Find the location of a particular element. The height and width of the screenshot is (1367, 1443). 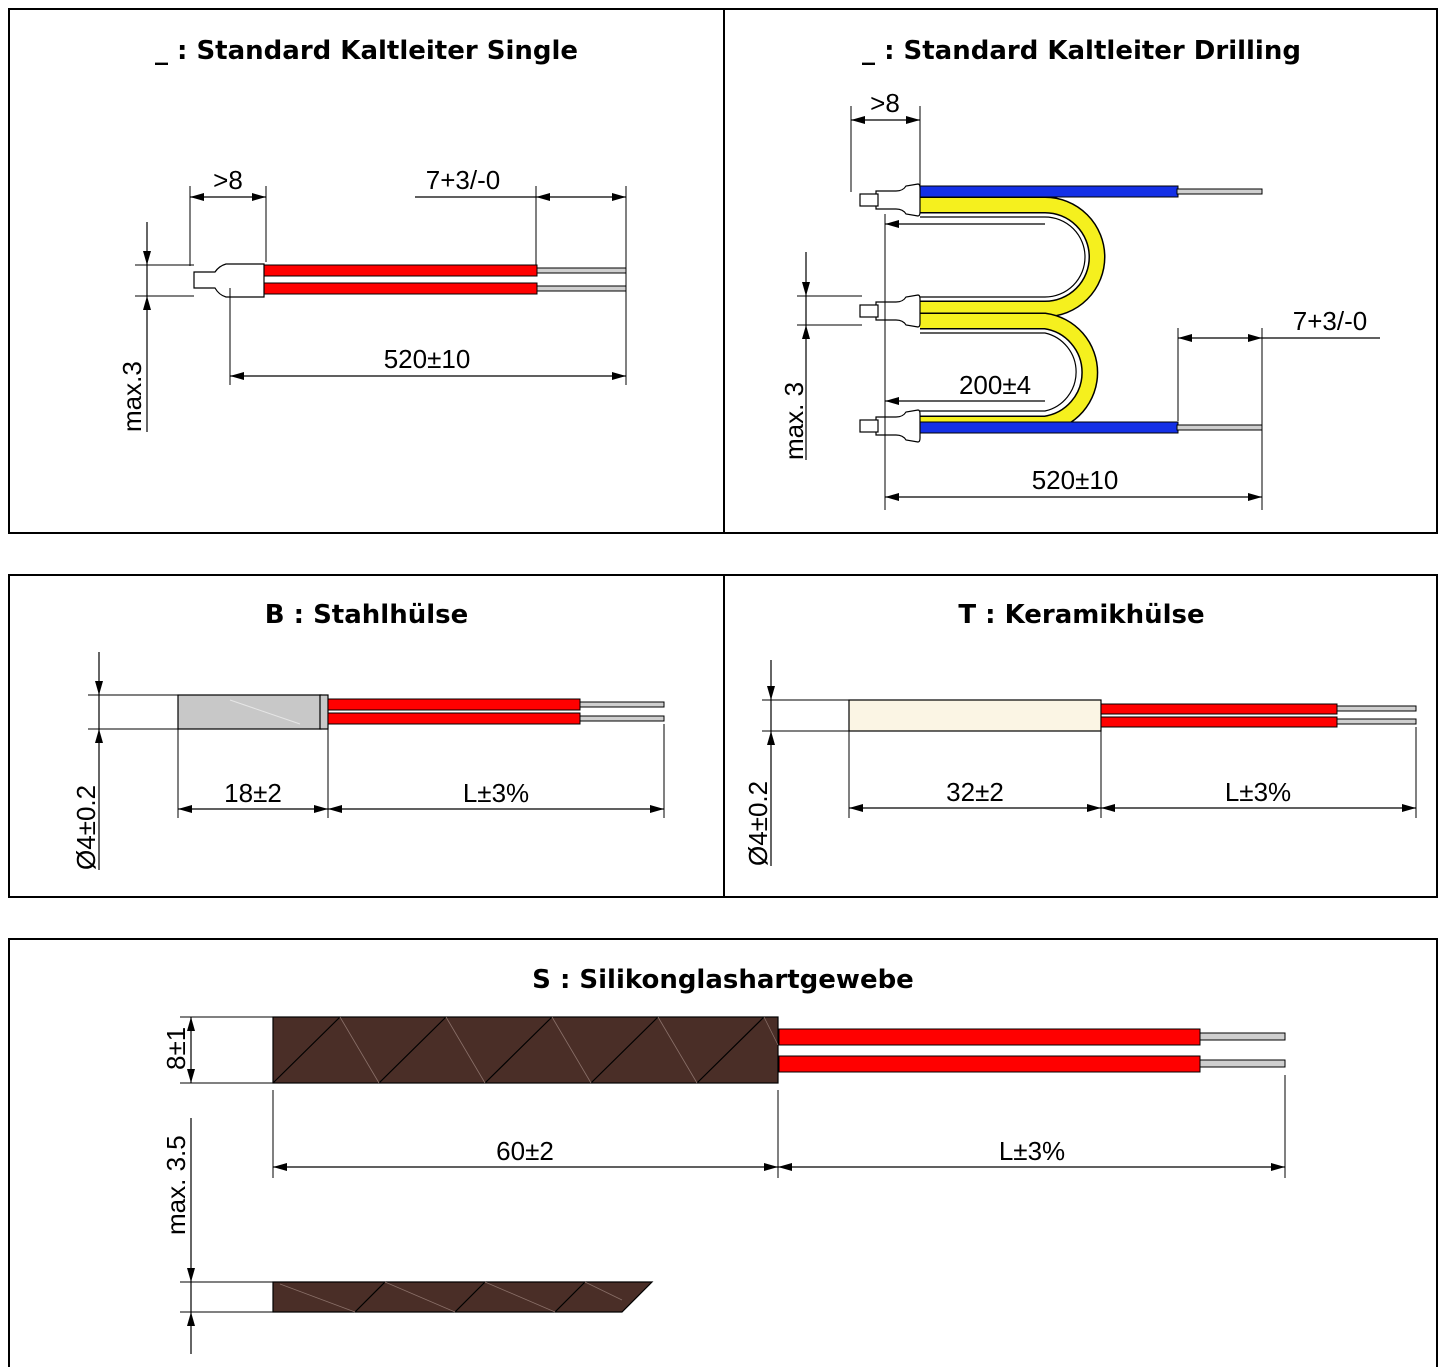

ceramic-sleeve is located at coordinates (975, 715).